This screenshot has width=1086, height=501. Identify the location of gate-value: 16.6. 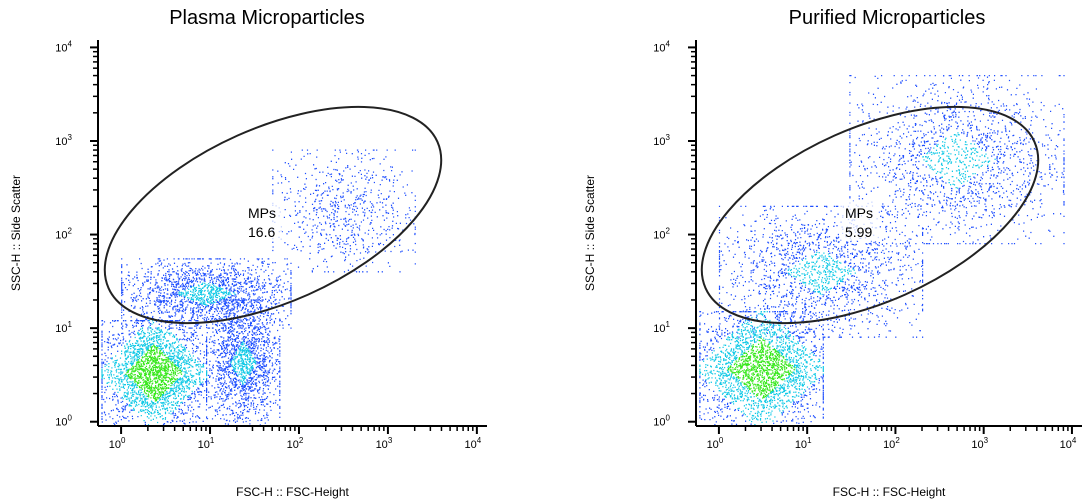
(261, 232).